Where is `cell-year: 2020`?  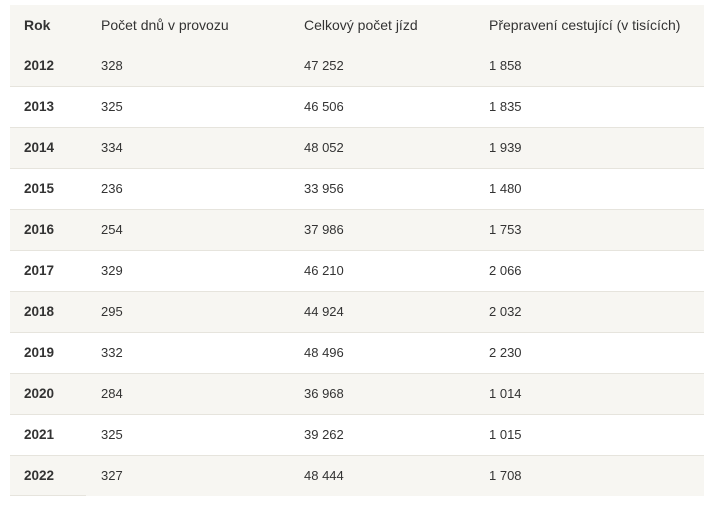 cell-year: 2020 is located at coordinates (48, 393).